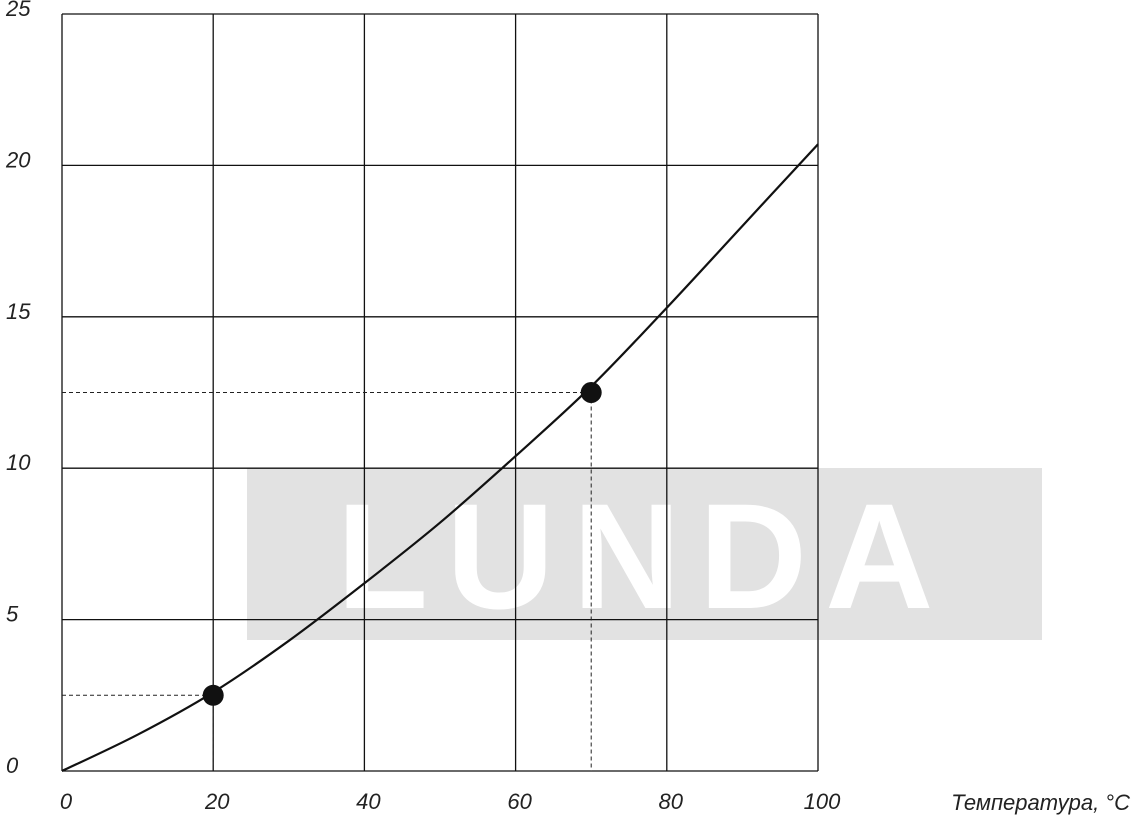 This screenshot has height=816, width=1137. Describe the element at coordinates (822, 801) in the screenshot. I see `x-tick-label: 100` at that location.